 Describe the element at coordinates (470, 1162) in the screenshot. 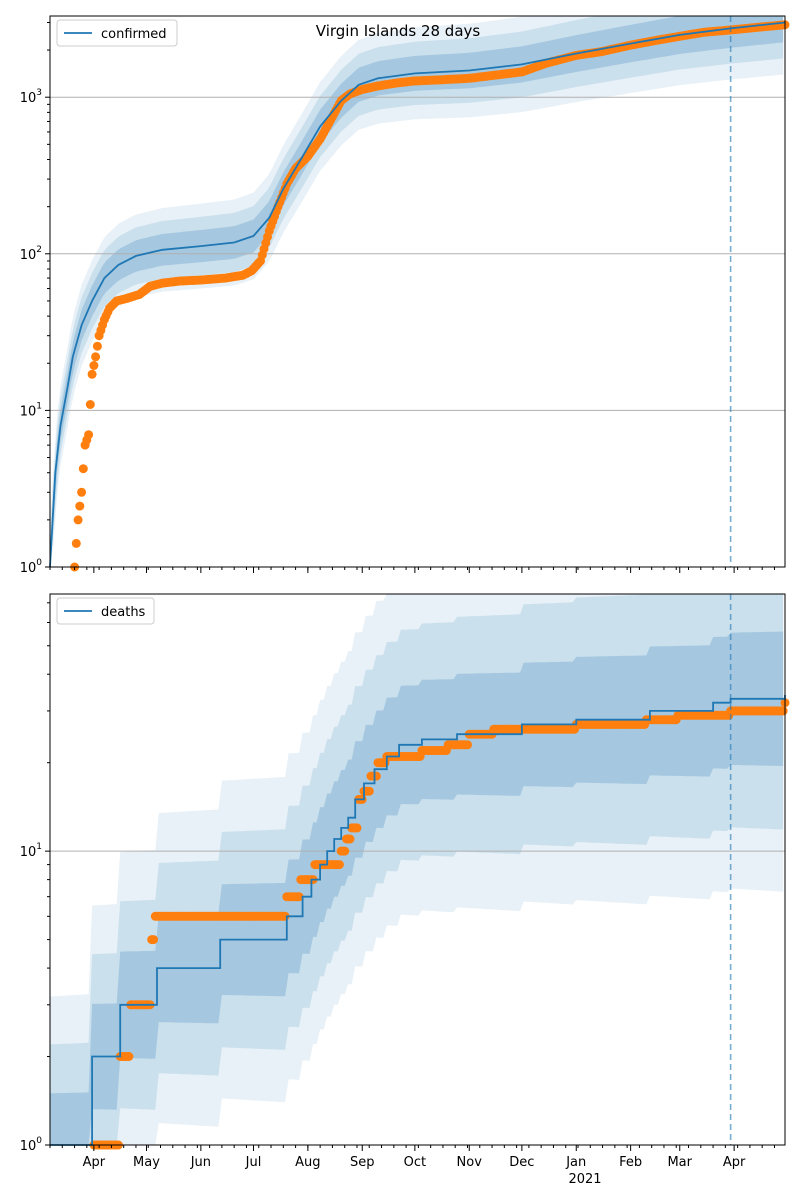

I see `x-tick-label: Nov` at that location.